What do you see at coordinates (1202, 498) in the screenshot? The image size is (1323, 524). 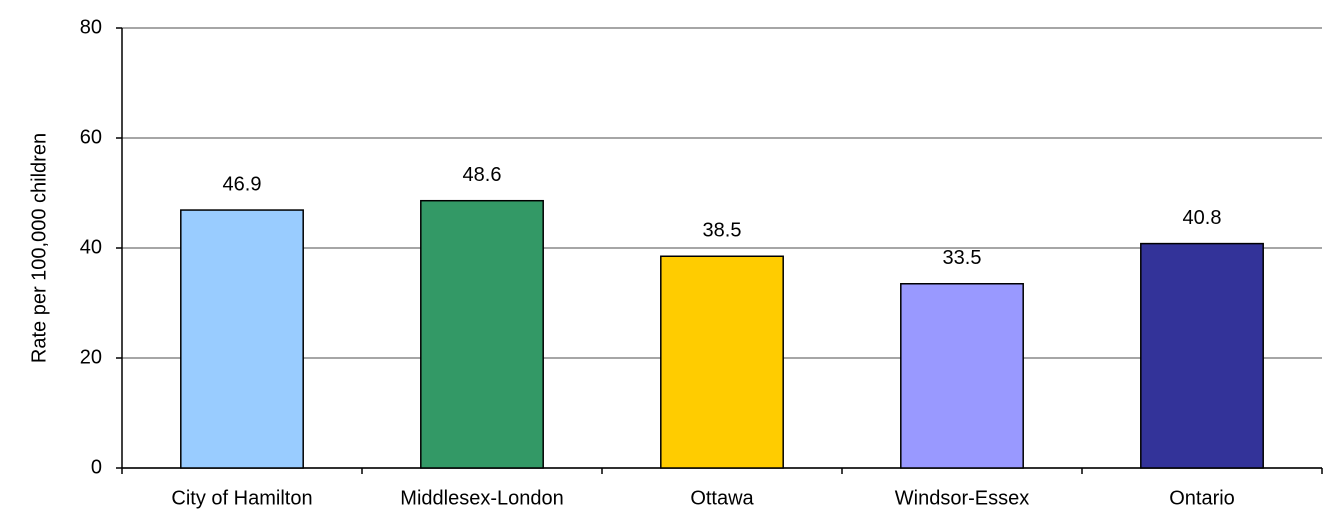 I see `x-tick-label: Ontario` at bounding box center [1202, 498].